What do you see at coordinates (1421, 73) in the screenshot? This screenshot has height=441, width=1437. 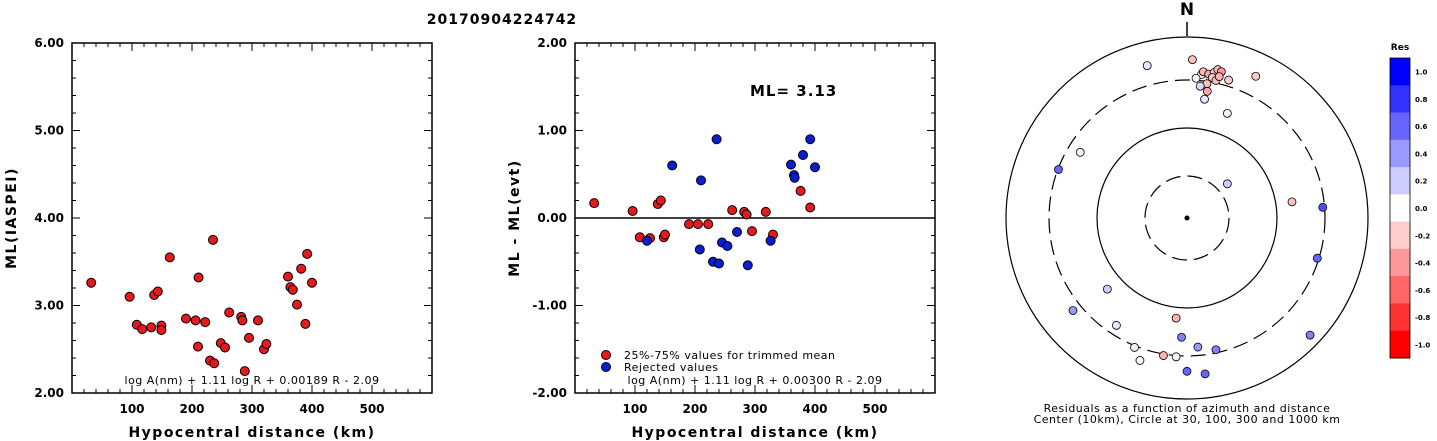 I see `colorbar-tick-label: 1.0` at bounding box center [1421, 73].